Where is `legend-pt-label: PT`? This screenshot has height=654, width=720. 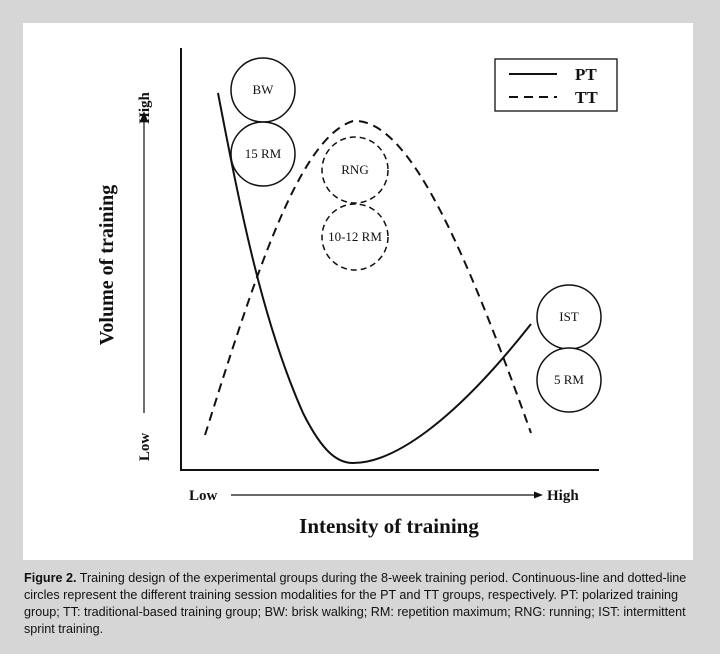 legend-pt-label: PT is located at coordinates (586, 74).